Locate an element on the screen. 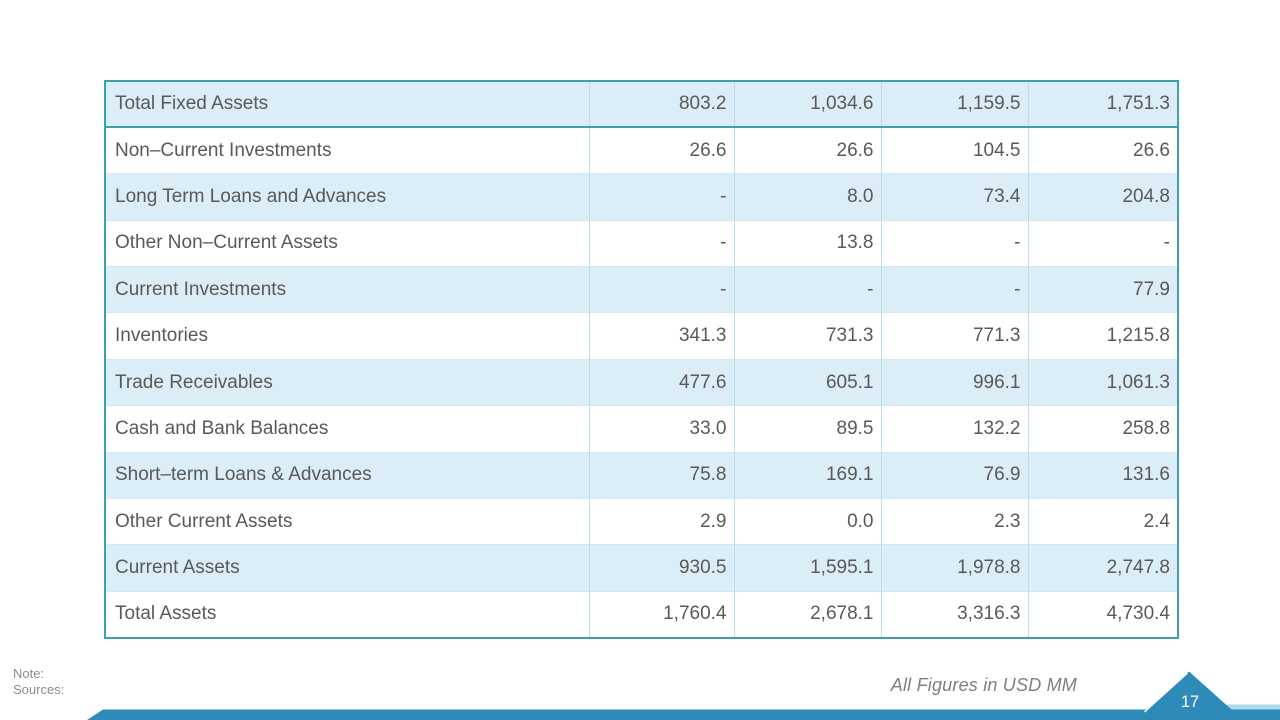 The width and height of the screenshot is (1280, 720). row-label: Cash and Bank Balances is located at coordinates (347, 429).